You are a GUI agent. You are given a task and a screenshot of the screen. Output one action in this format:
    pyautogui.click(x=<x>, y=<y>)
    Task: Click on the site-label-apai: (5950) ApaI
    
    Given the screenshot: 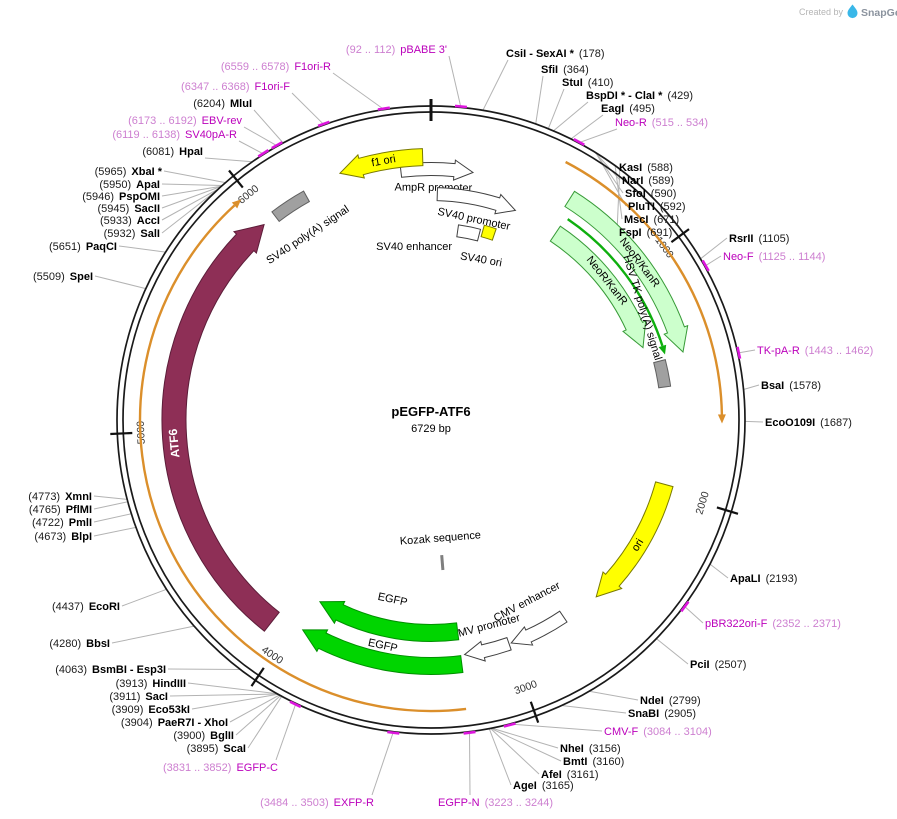 What is the action you would take?
    pyautogui.click(x=129, y=185)
    